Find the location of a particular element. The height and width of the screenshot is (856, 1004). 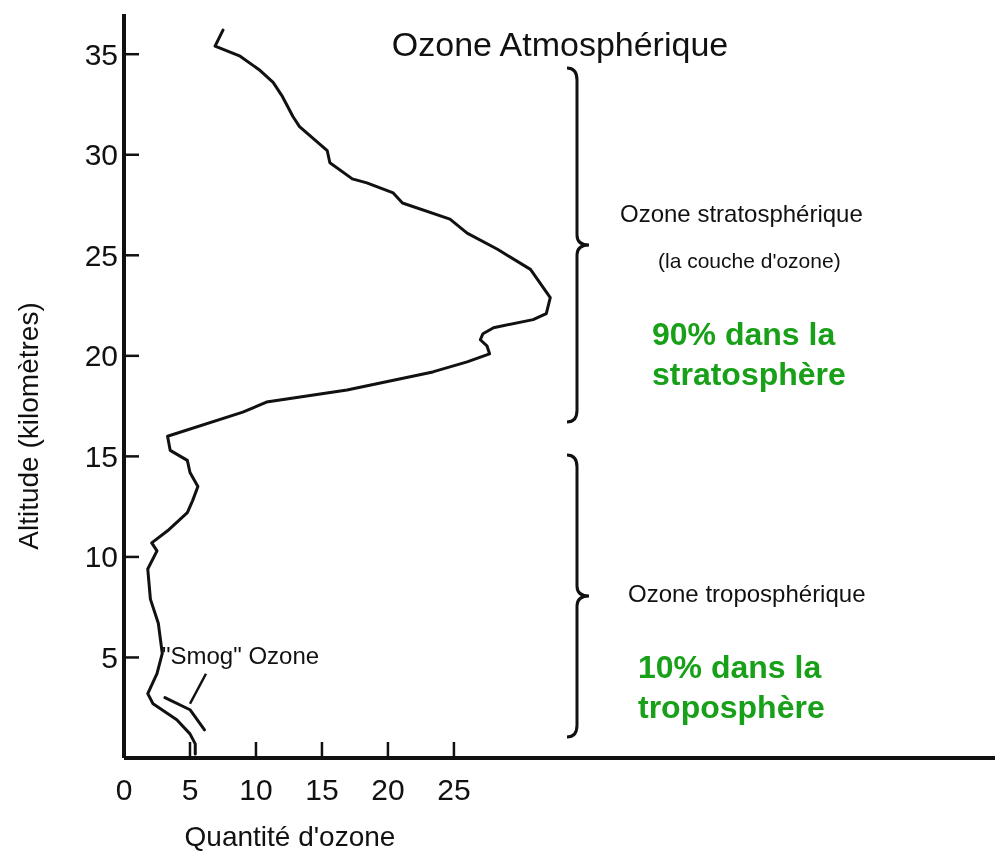

annotation: 90% dans la stratosphère is located at coordinates (749, 354).